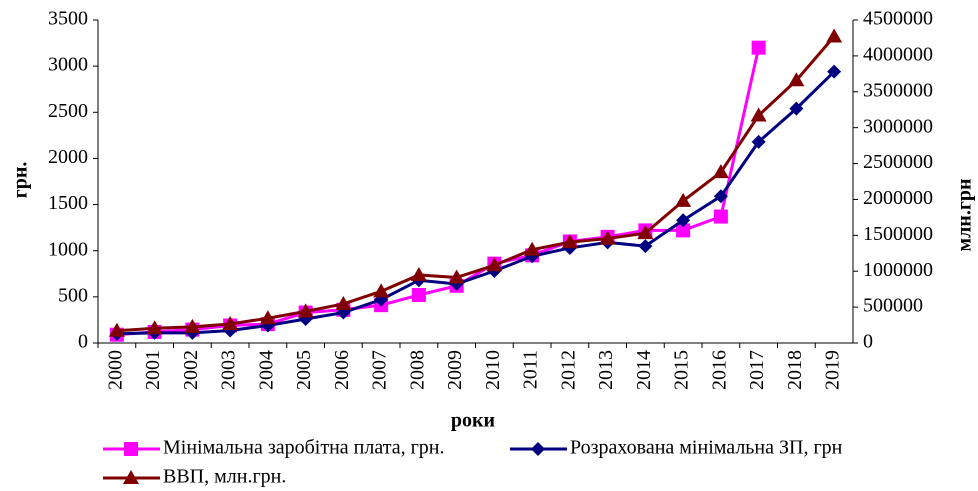 Image resolution: width=978 pixels, height=491 pixels. Describe the element at coordinates (304, 370) in the screenshot. I see `x-tick-label: 2005` at that location.